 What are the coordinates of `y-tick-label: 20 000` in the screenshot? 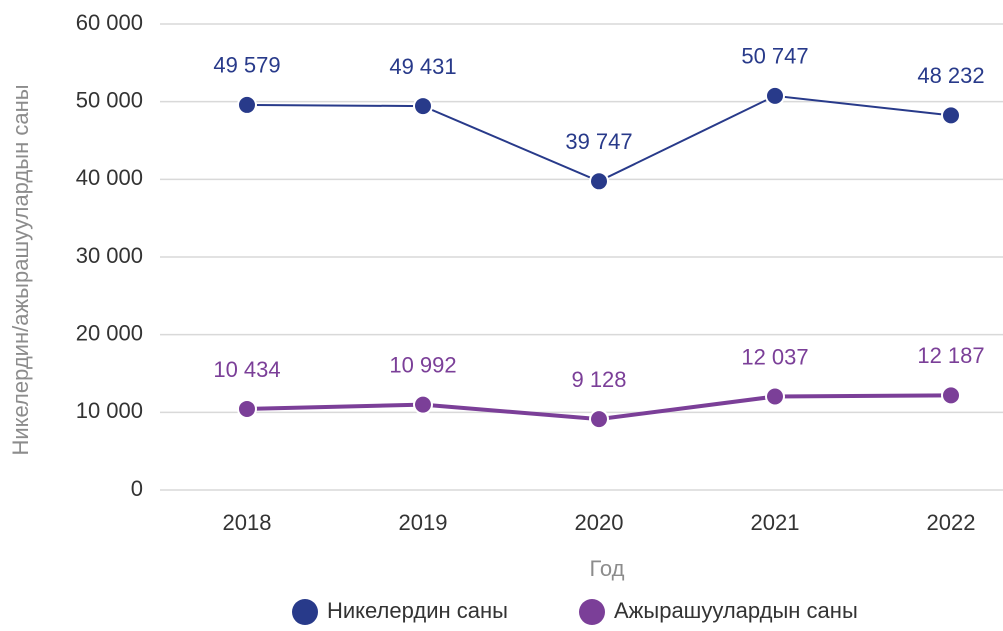 It's located at (109, 332).